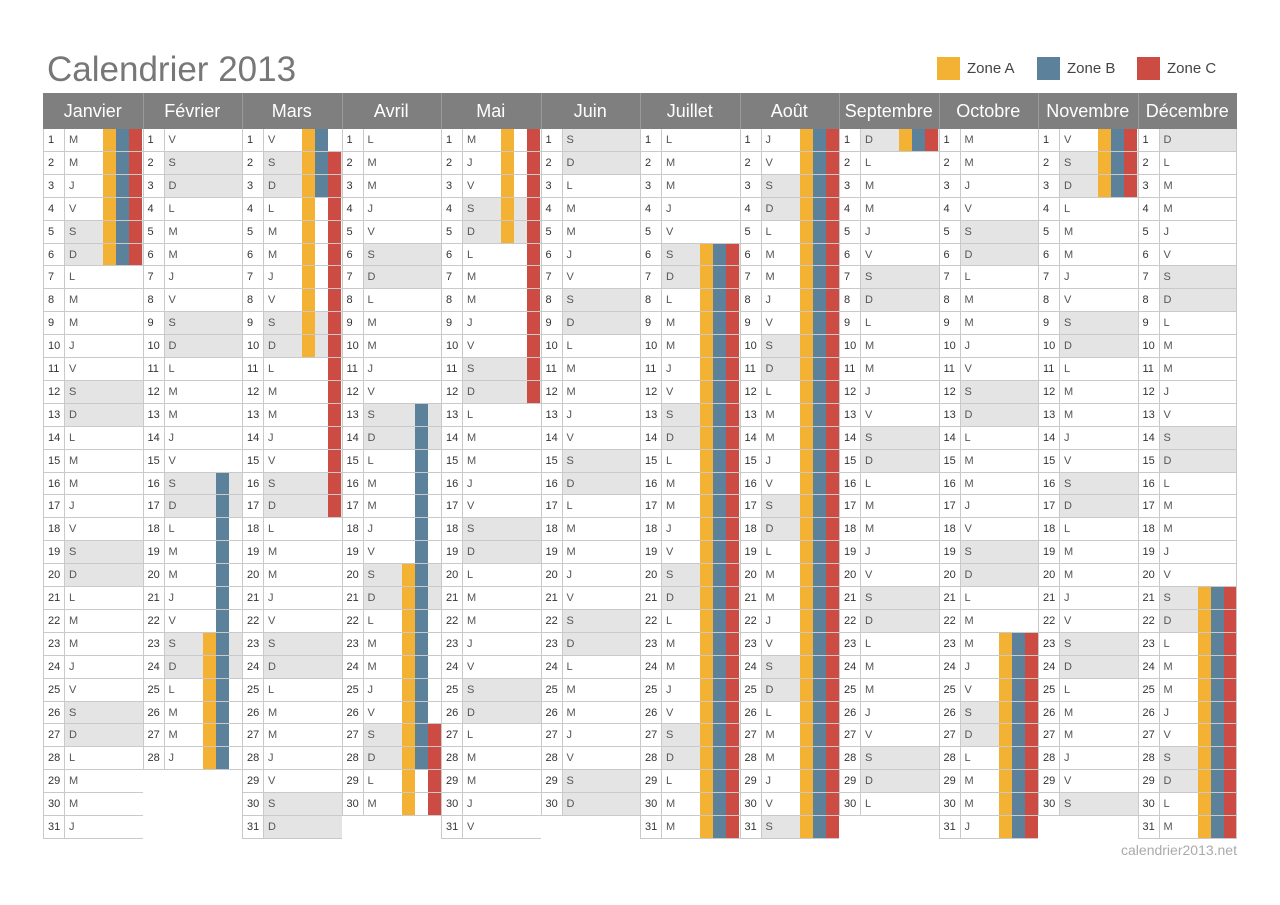  What do you see at coordinates (143, 111) in the screenshot?
I see `header-divider` at bounding box center [143, 111].